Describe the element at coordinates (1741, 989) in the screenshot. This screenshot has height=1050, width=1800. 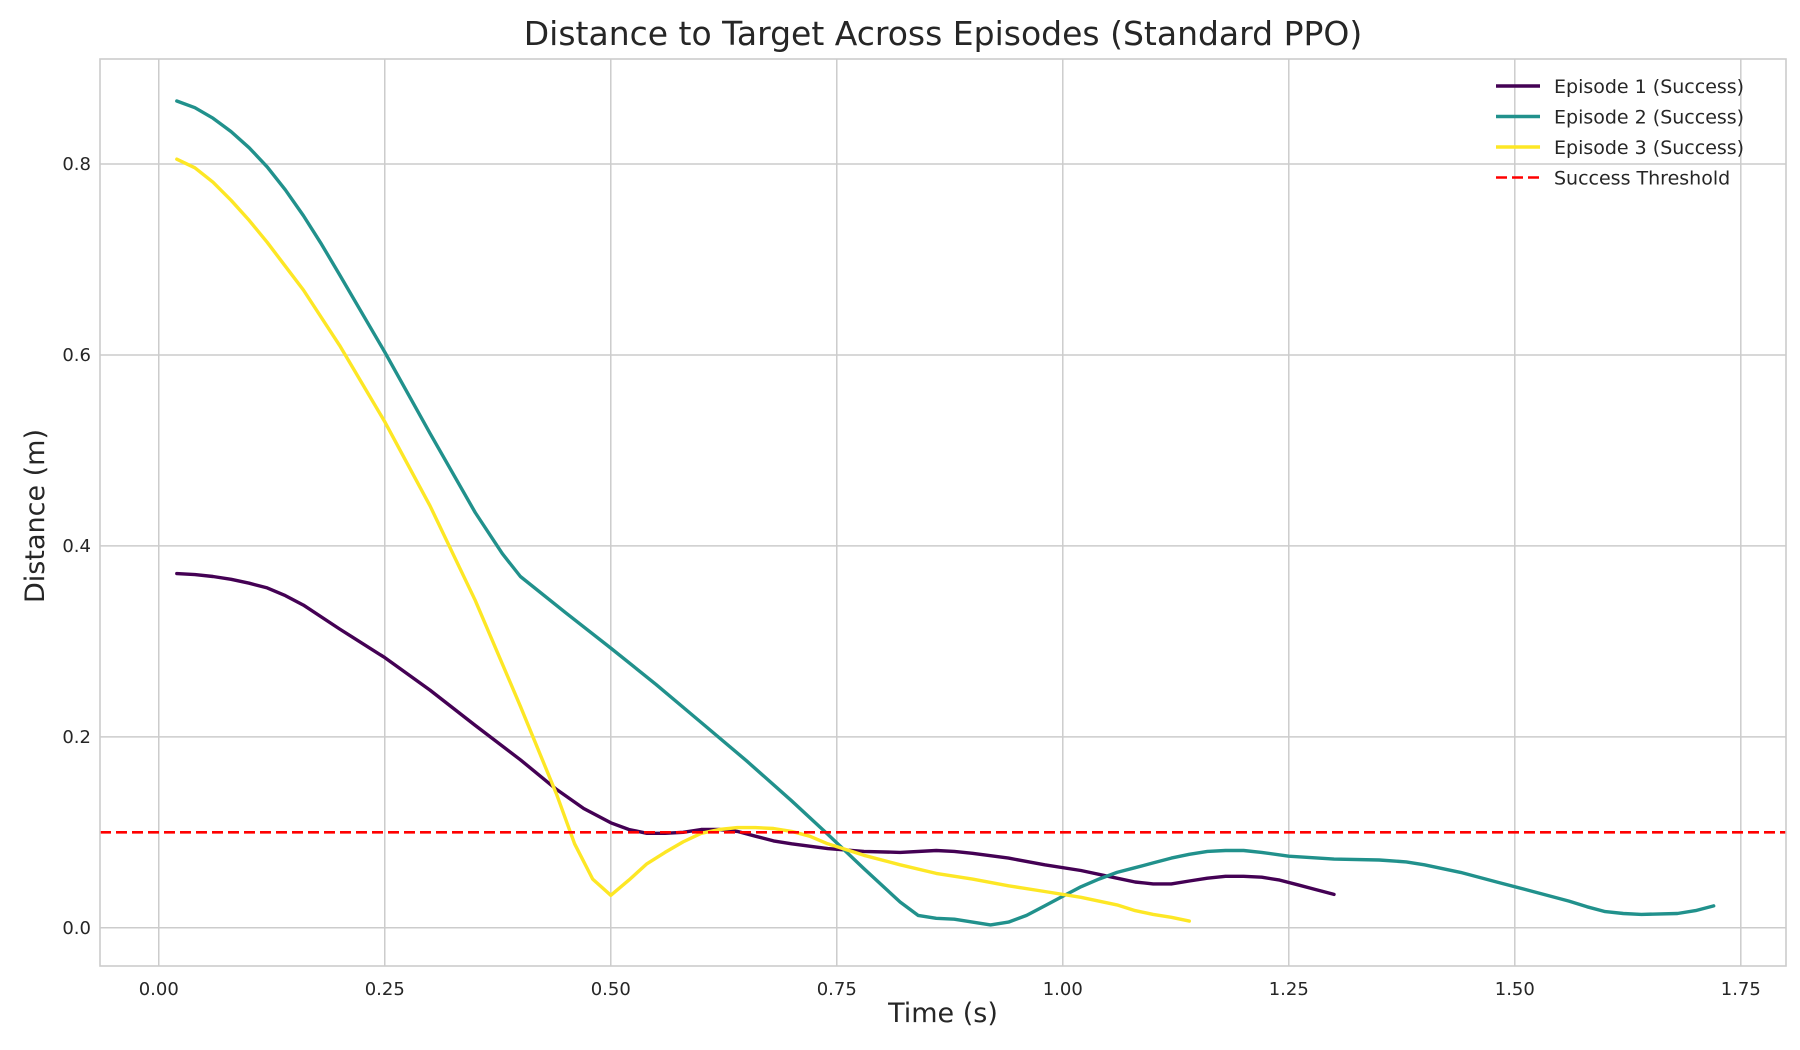
I see `x-tick-label: 1.75` at that location.